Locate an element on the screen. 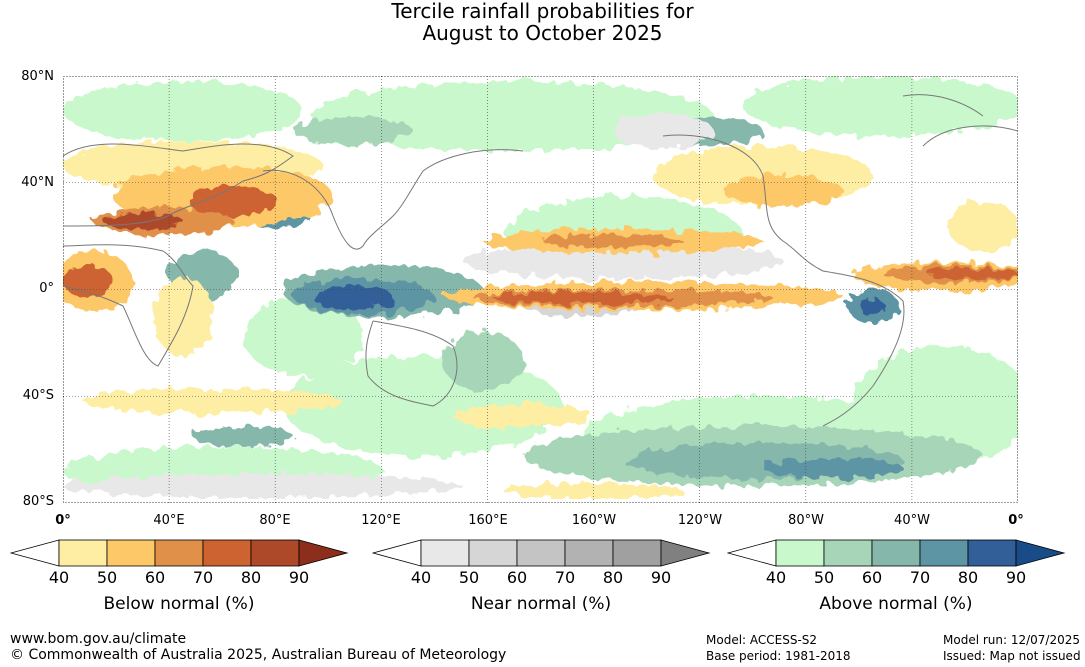 The height and width of the screenshot is (667, 1085). legend-below-tick: 60 is located at coordinates (155, 577).